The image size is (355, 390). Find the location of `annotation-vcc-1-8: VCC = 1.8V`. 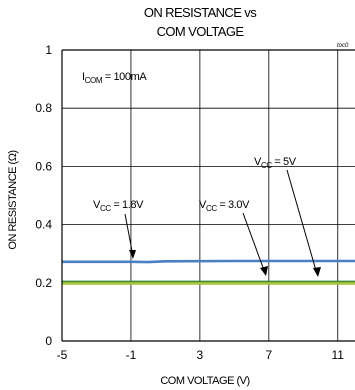

annotation-vcc-1-8: VCC = 1.8V is located at coordinates (118, 206).